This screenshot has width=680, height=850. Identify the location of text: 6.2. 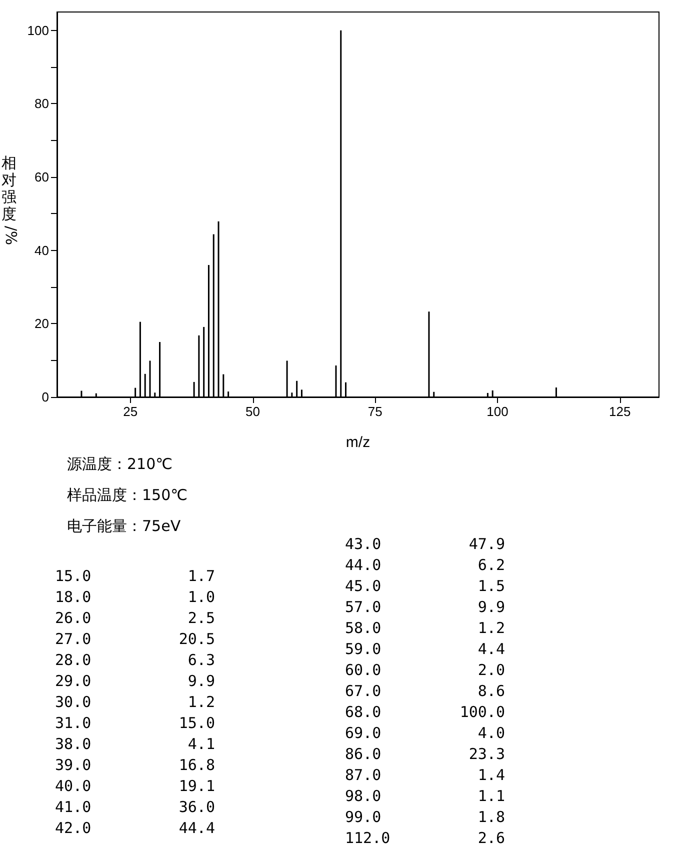
(491, 565).